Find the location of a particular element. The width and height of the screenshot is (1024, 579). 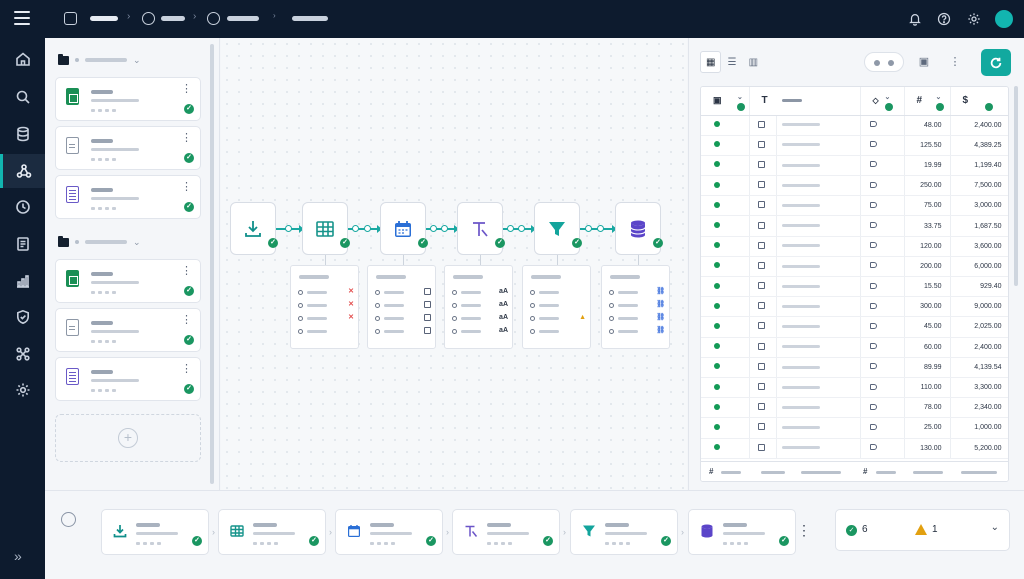

calendar-icon: ▣ is located at coordinates (924, 62).